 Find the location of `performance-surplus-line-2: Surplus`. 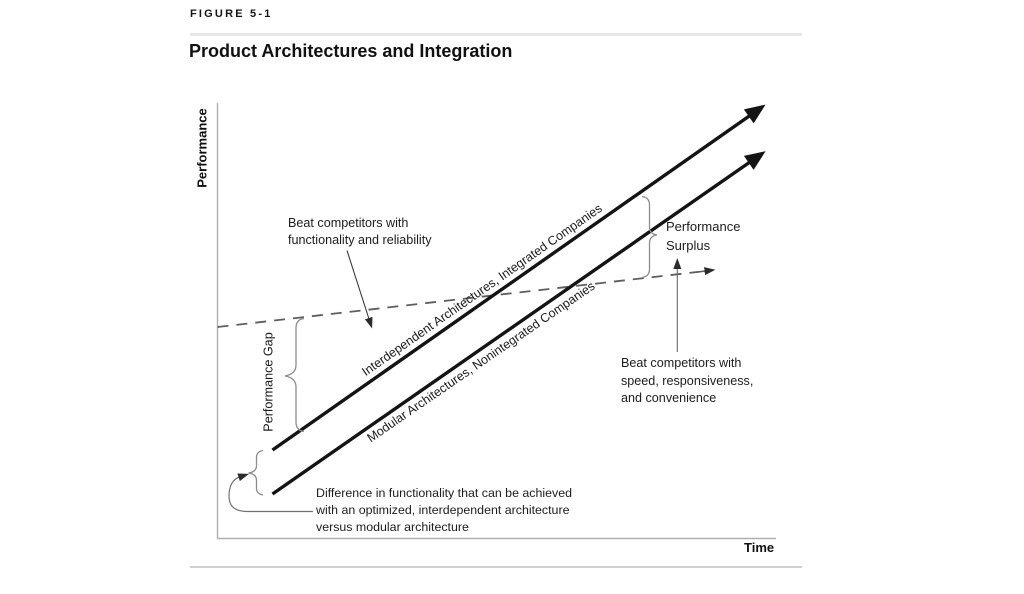

performance-surplus-line-2: Surplus is located at coordinates (688, 245).